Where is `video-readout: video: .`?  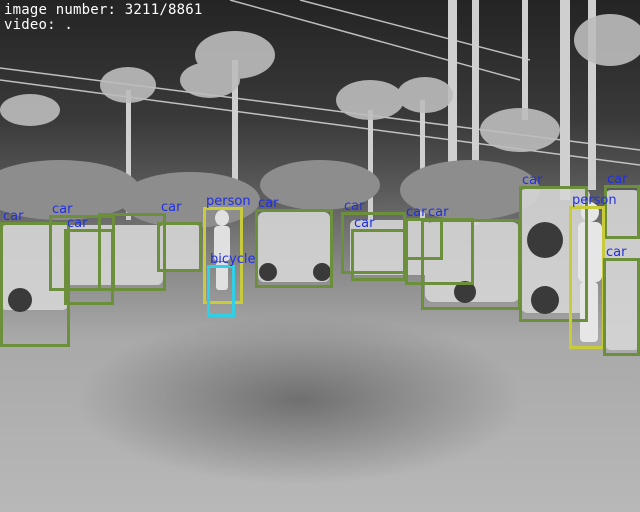
video-readout: video: . is located at coordinates (39, 25).